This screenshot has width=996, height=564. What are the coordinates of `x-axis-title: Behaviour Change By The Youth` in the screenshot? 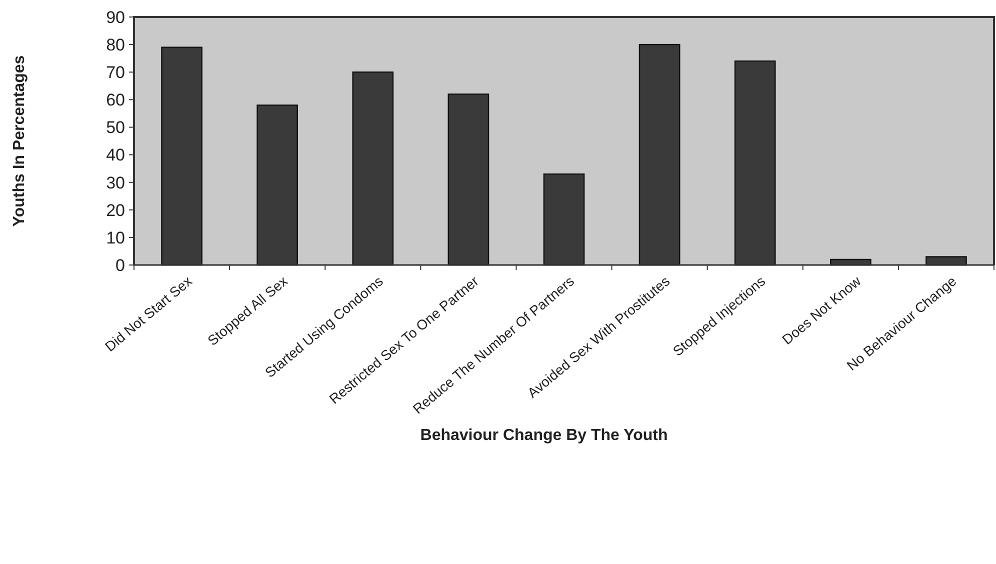 It's located at (544, 435).